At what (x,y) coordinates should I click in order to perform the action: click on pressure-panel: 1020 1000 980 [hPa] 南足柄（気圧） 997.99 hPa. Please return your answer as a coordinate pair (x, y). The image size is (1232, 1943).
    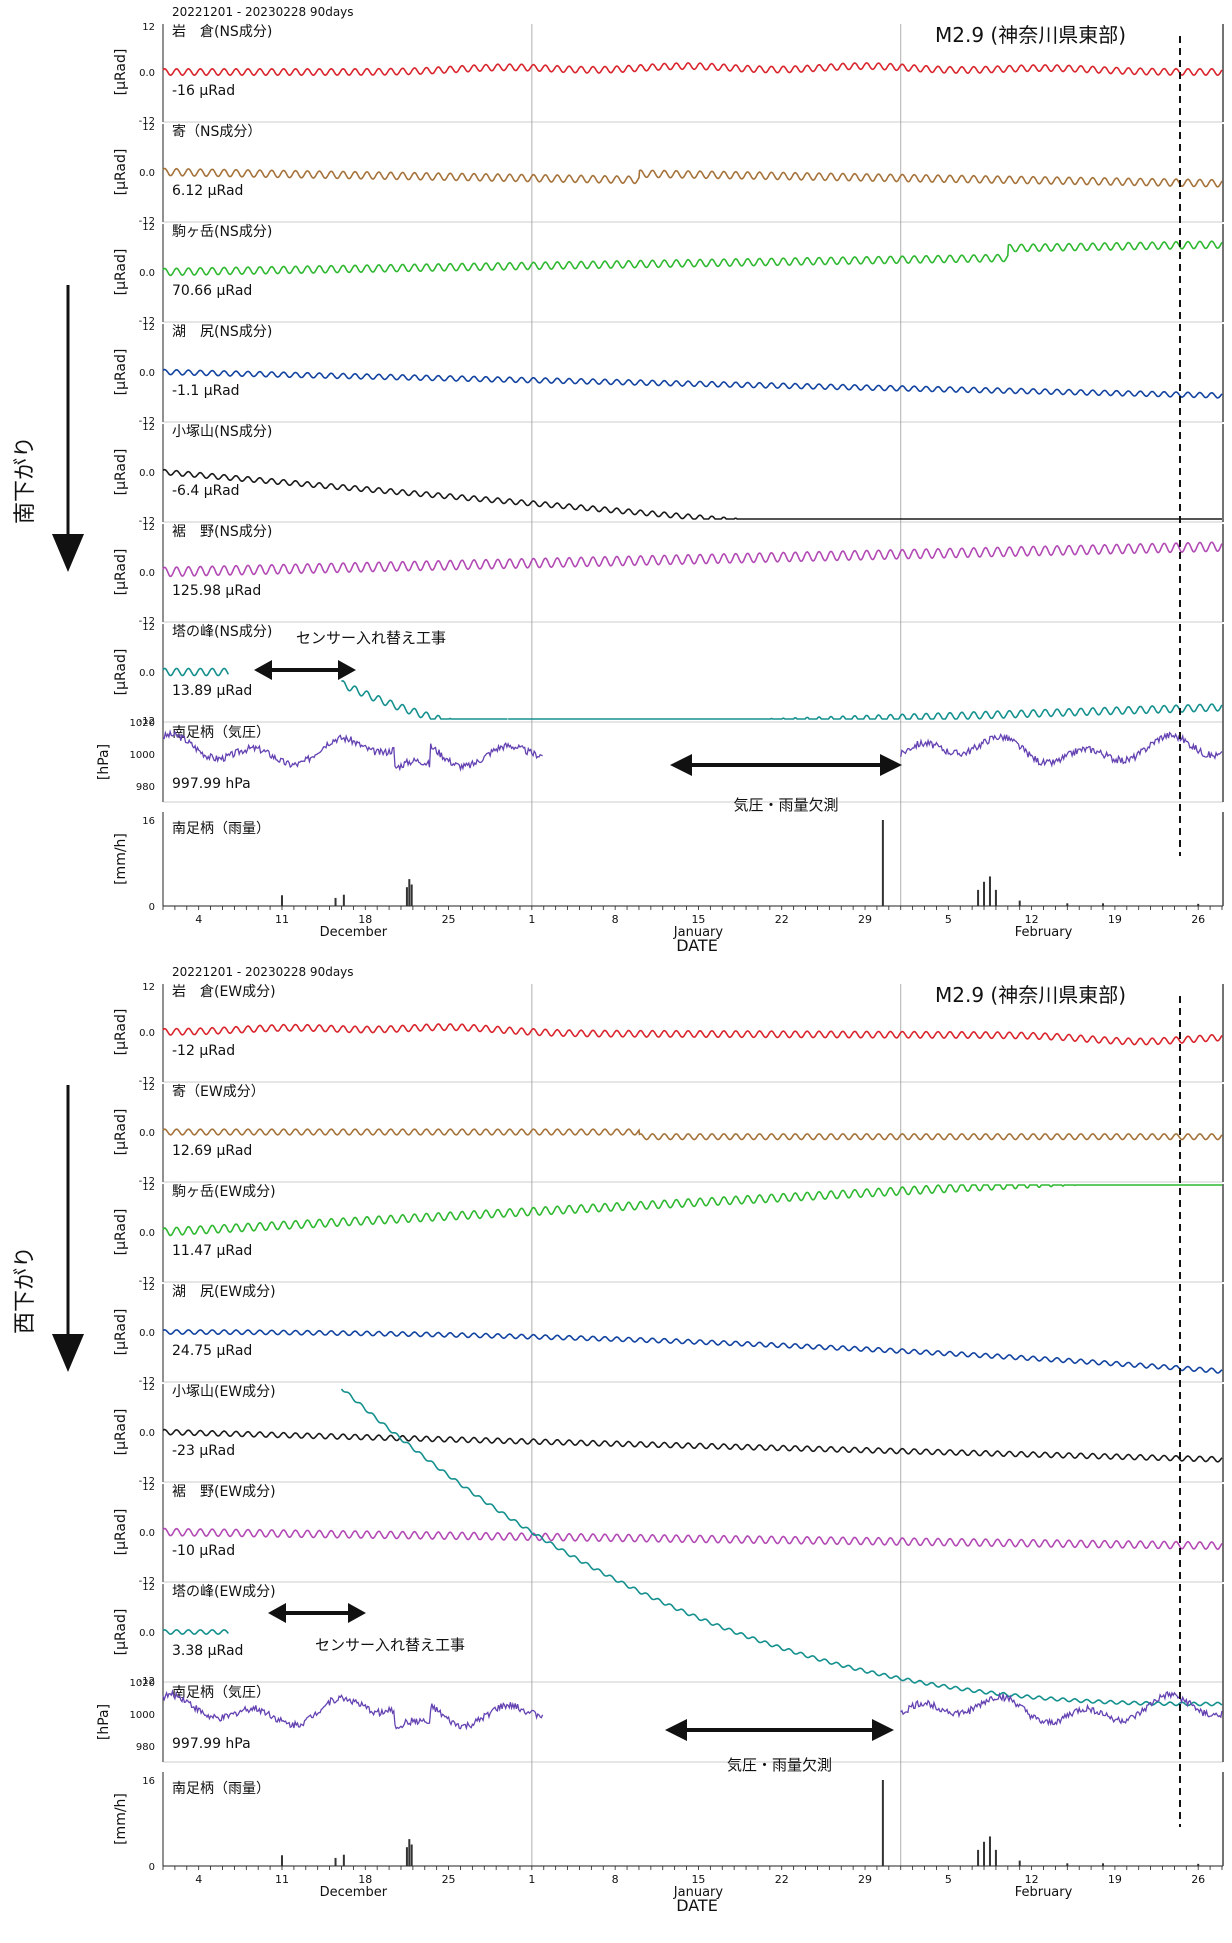
    Looking at the image, I should click on (660, 1720).